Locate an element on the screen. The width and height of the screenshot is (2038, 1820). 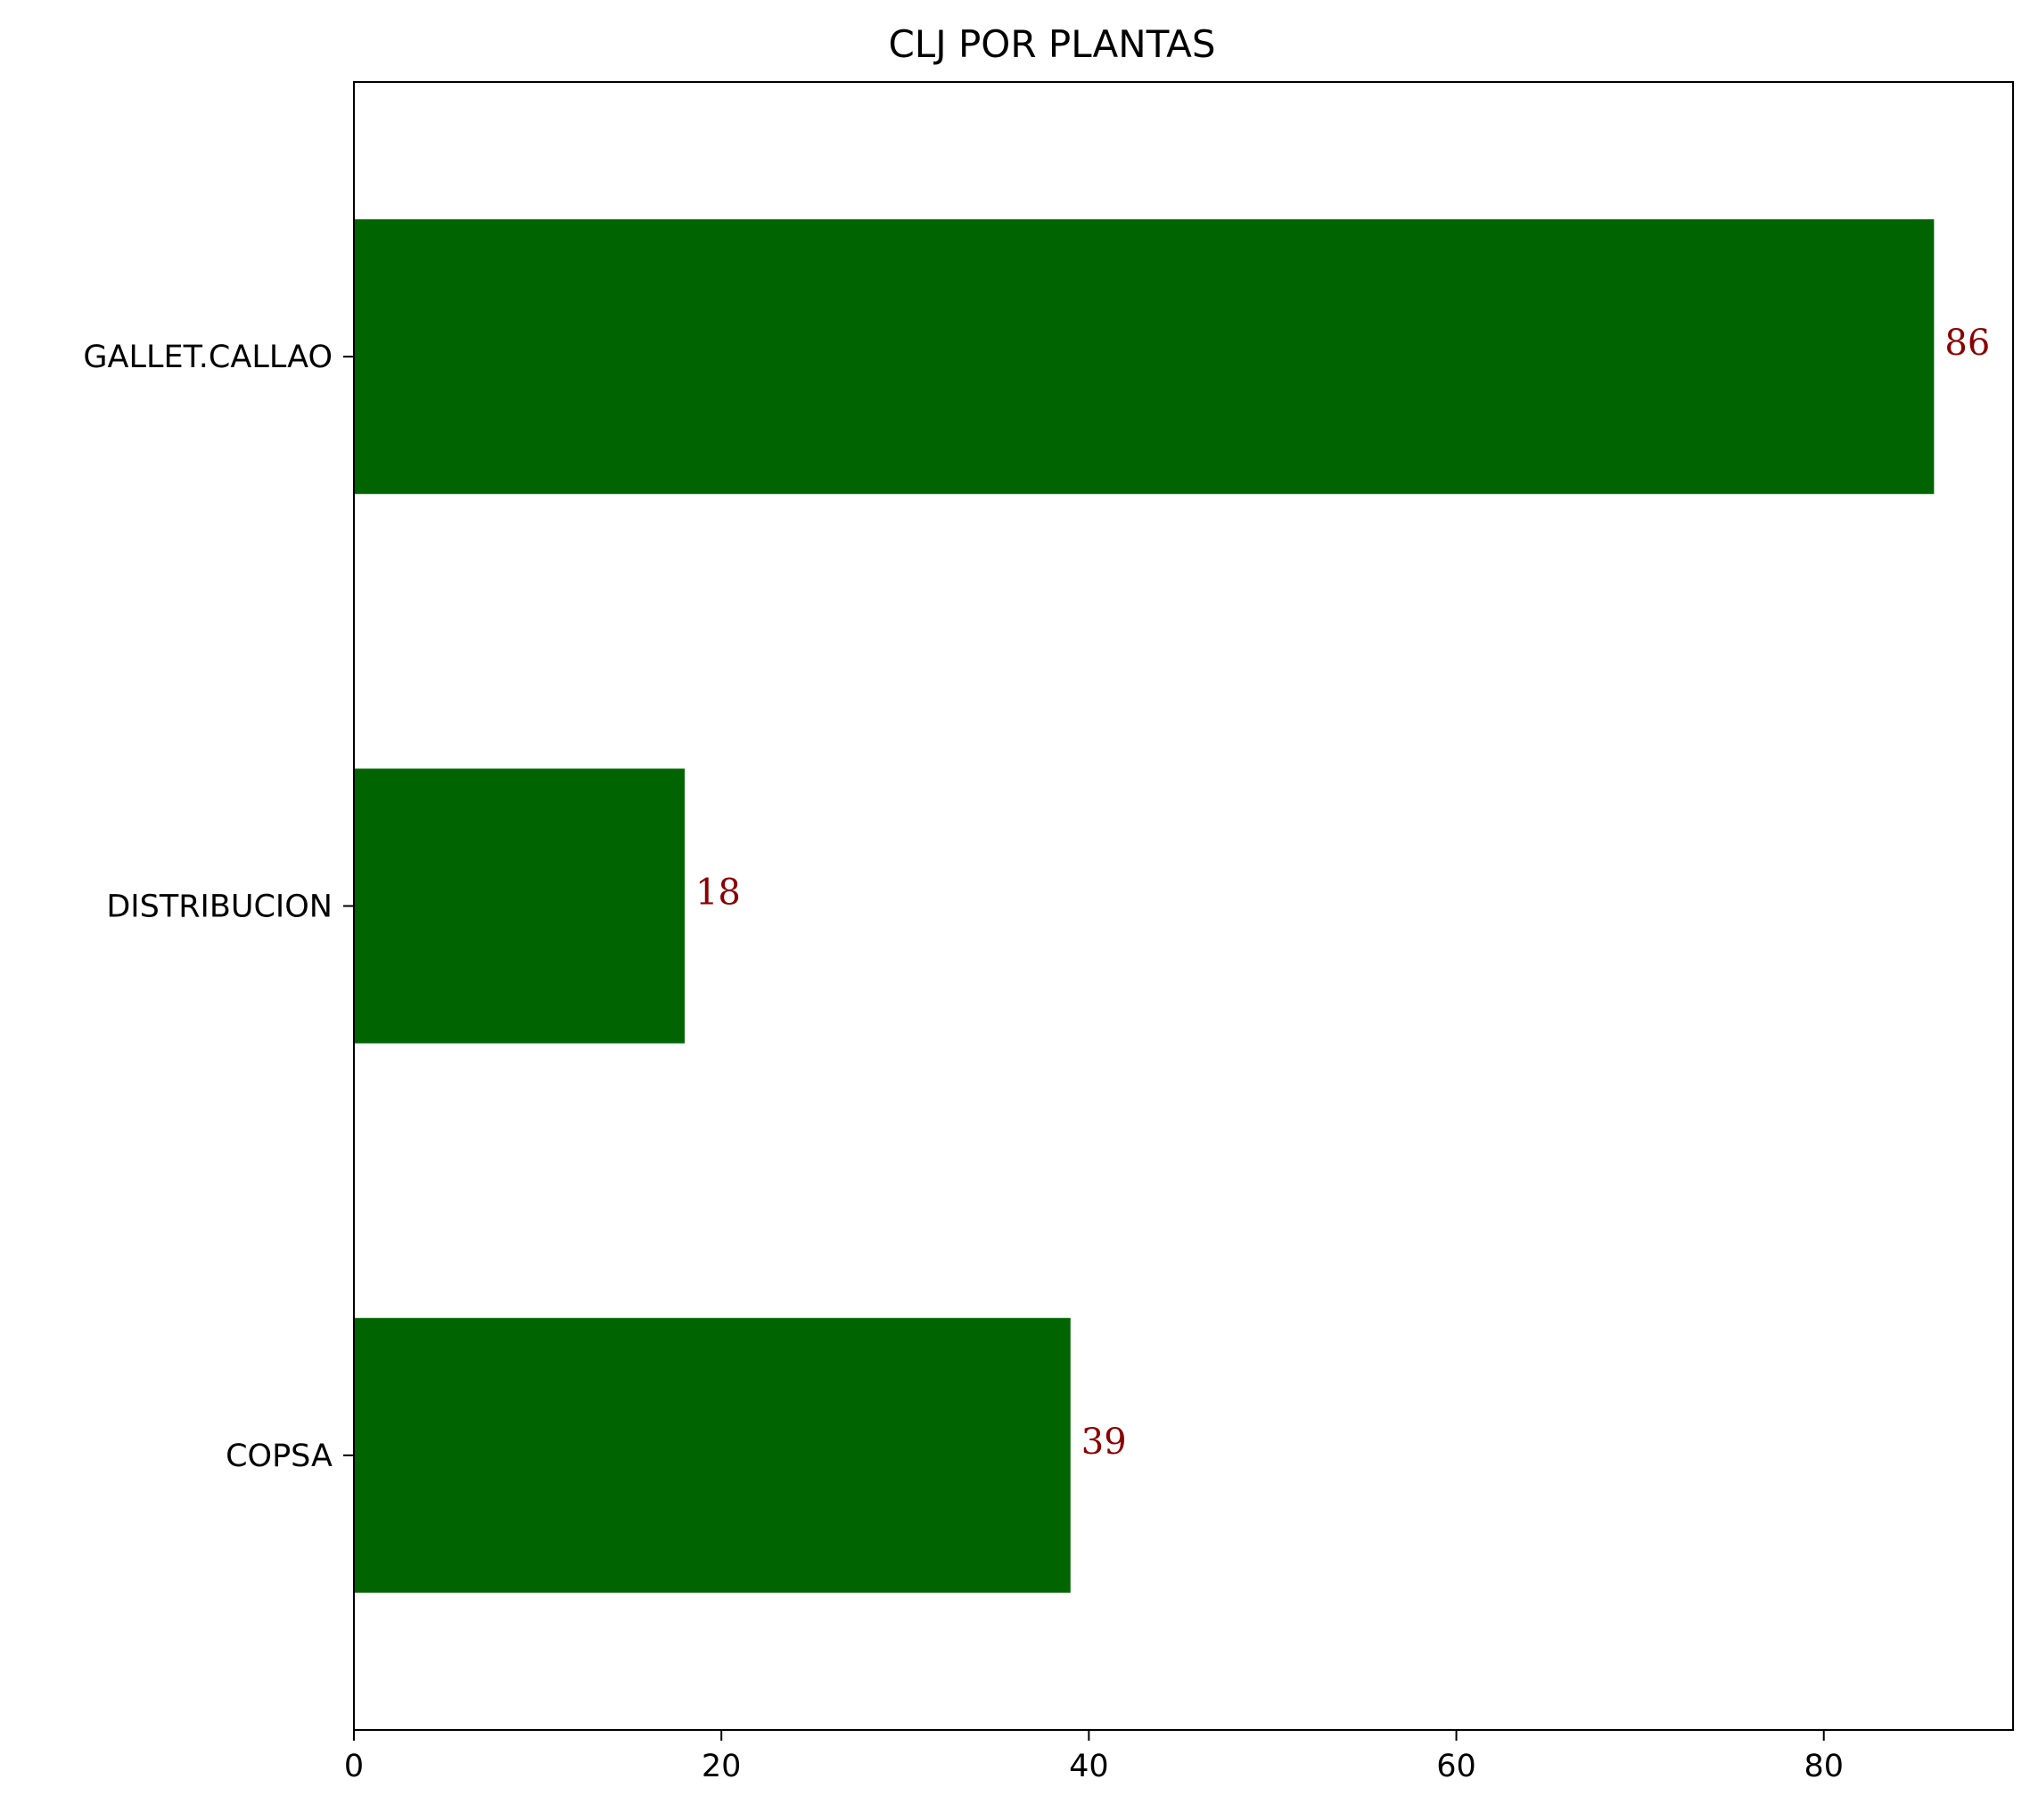
chart-title: CLJ POR PLANTAS is located at coordinates (1051, 44).